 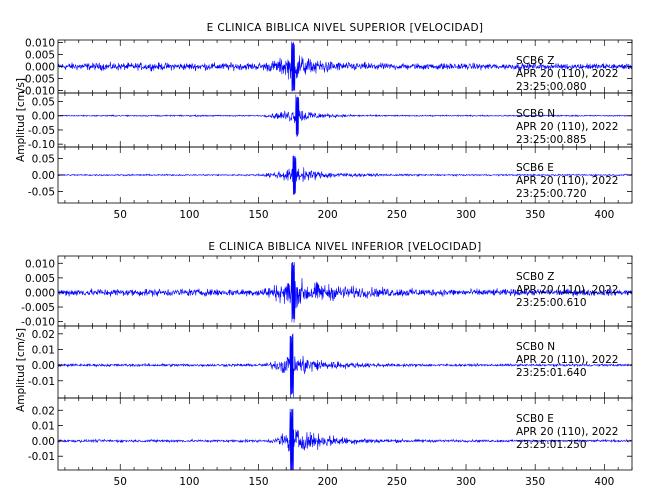 What do you see at coordinates (535, 277) in the screenshot?
I see `station-label: SCB0 Z` at bounding box center [535, 277].